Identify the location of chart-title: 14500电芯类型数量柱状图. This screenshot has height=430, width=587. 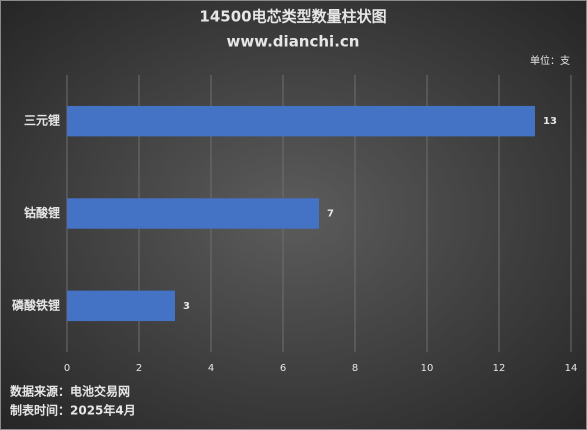
(292, 17).